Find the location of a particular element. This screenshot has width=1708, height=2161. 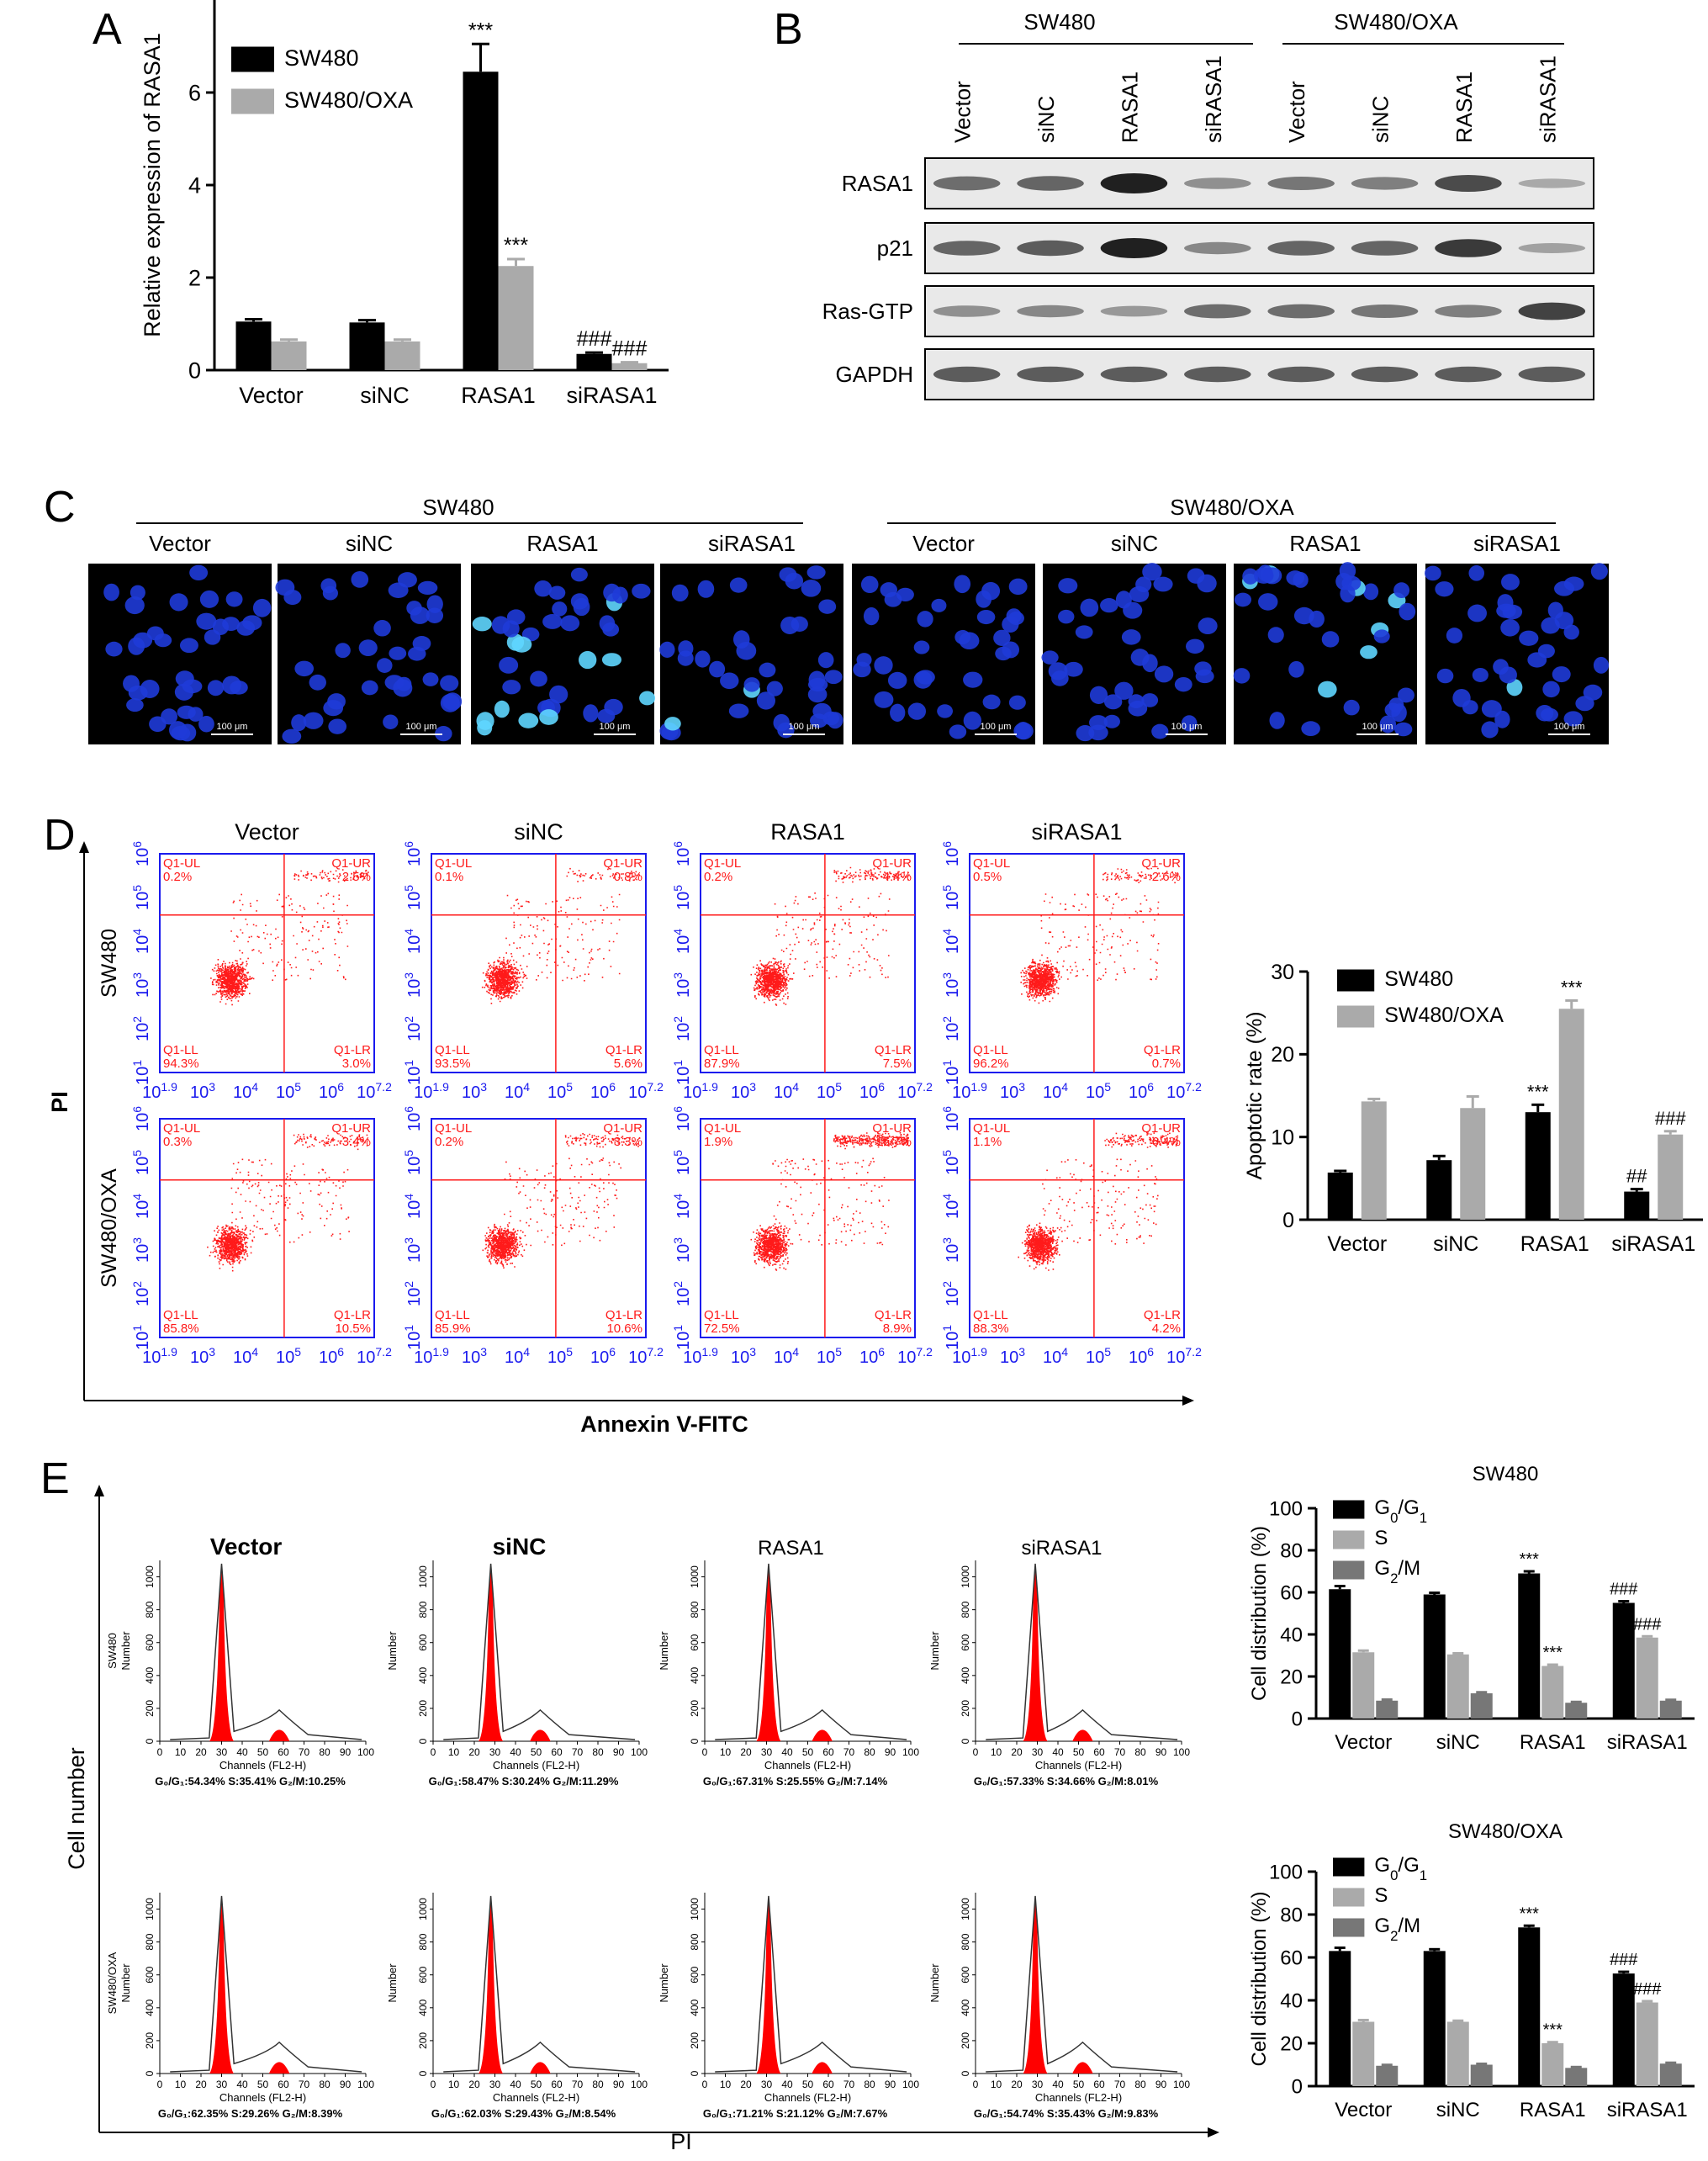

tick-exp: 6 is located at coordinates (882, 1352).